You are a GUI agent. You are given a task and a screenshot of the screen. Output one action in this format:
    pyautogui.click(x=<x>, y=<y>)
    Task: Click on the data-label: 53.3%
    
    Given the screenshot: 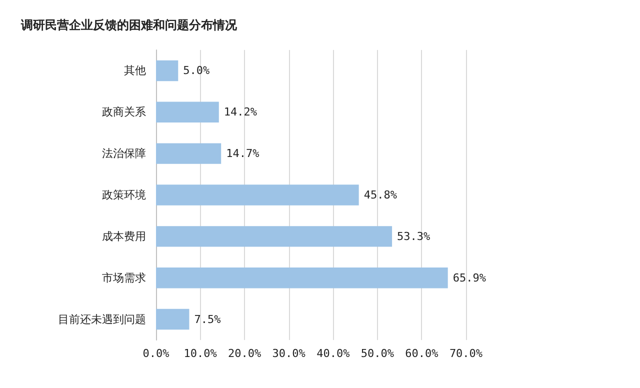 What is the action you would take?
    pyautogui.click(x=414, y=236)
    